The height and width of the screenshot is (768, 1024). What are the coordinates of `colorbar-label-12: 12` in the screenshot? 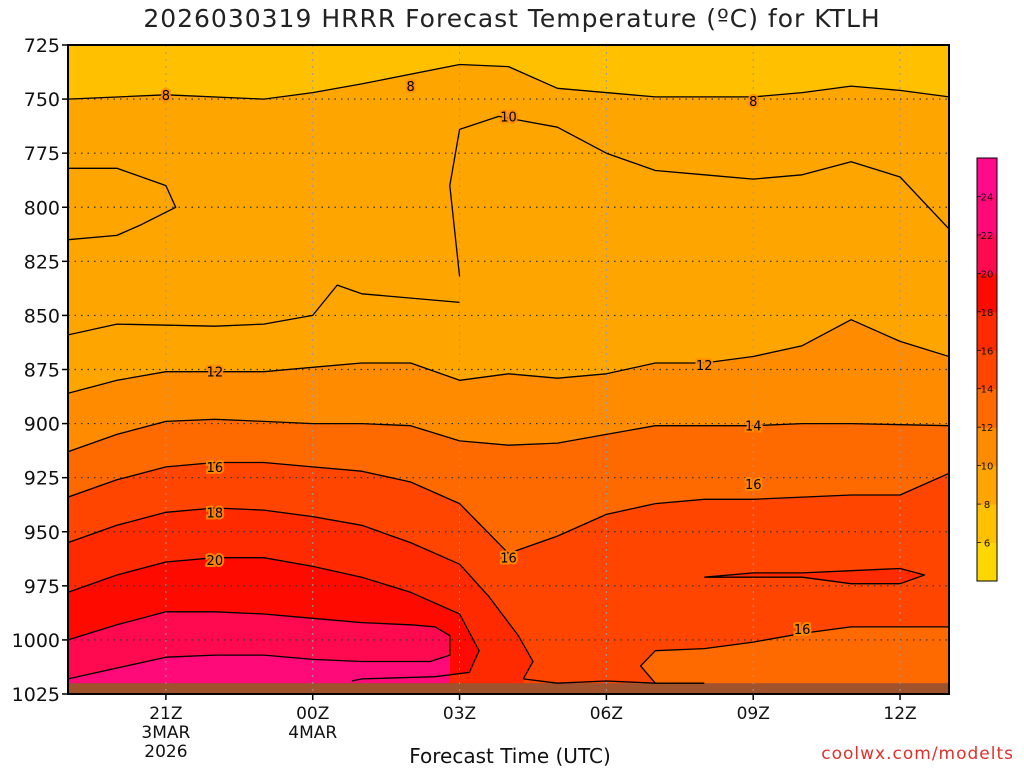 It's located at (987, 428).